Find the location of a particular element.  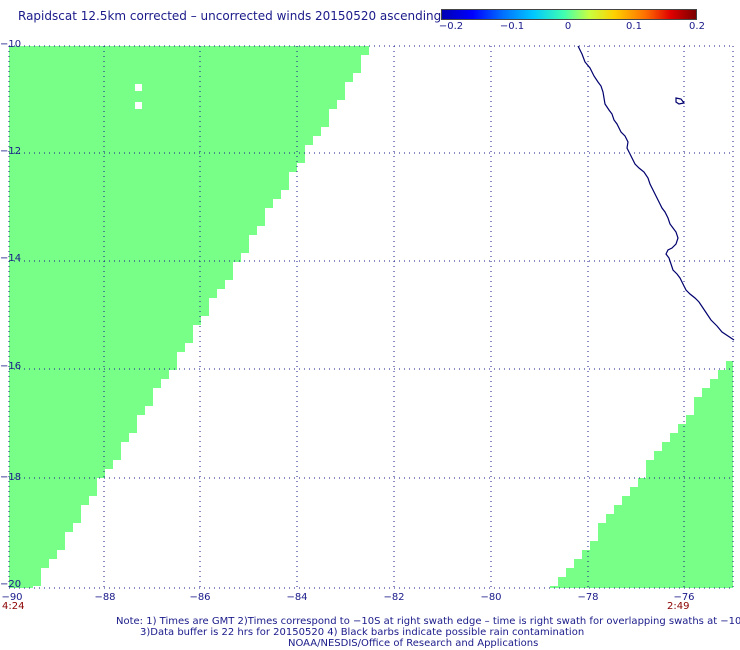

lon-label: −78 is located at coordinates (588, 597).